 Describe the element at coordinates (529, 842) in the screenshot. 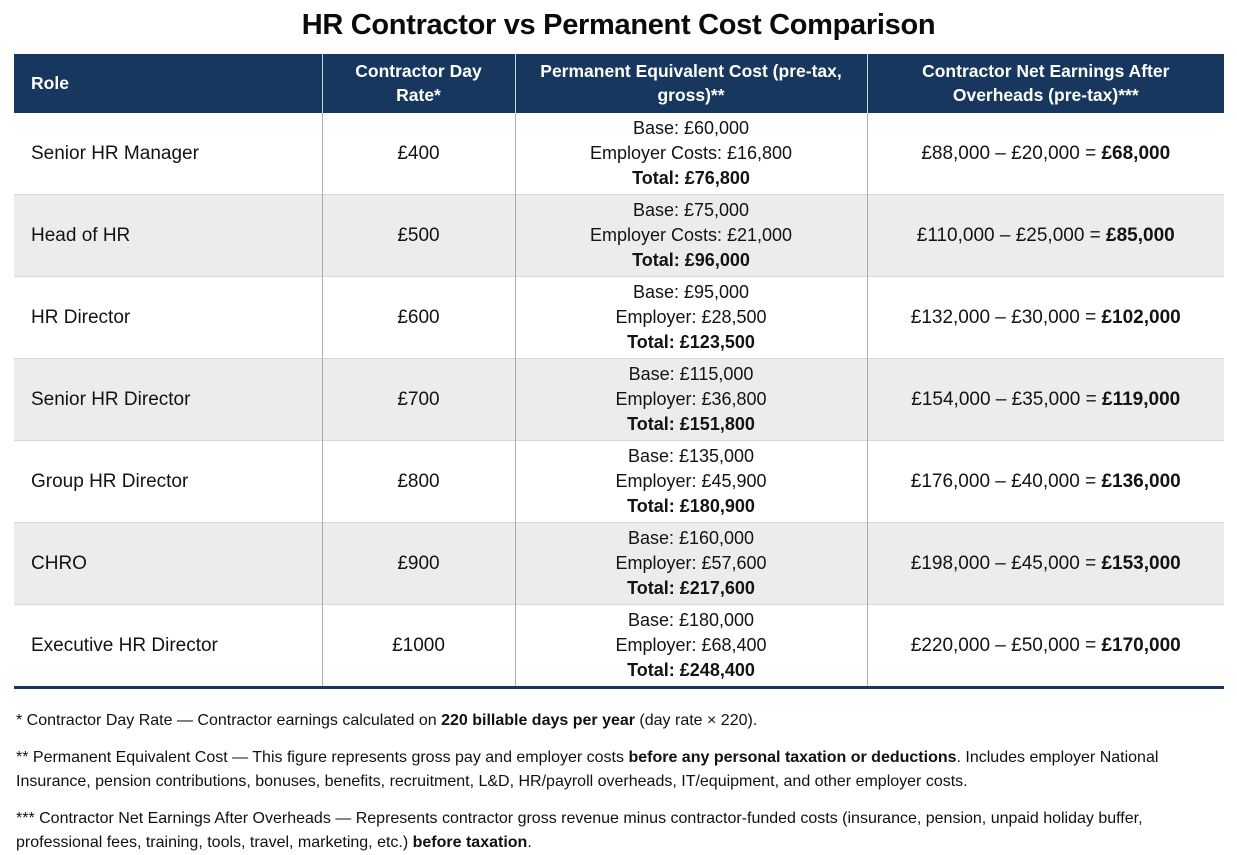

I see `footnote-text: .` at that location.